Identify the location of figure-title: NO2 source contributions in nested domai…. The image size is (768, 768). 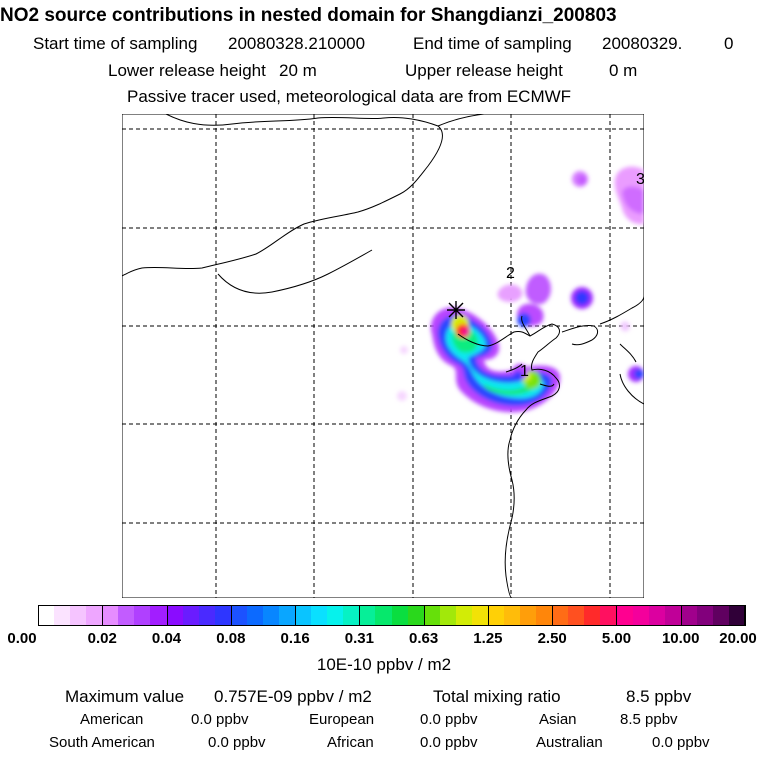
(308, 15).